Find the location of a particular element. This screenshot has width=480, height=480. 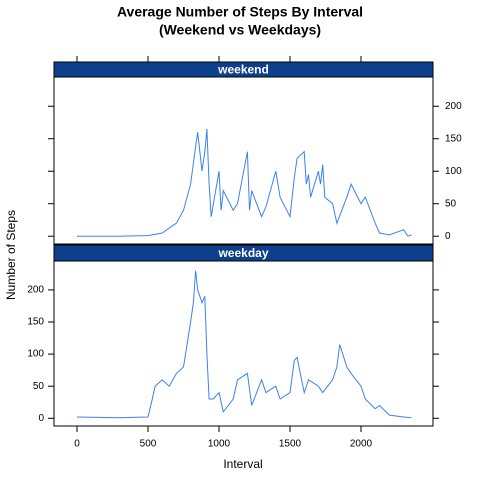

chart-subtitle: (Weekend vs Weekdays) is located at coordinates (240, 30).